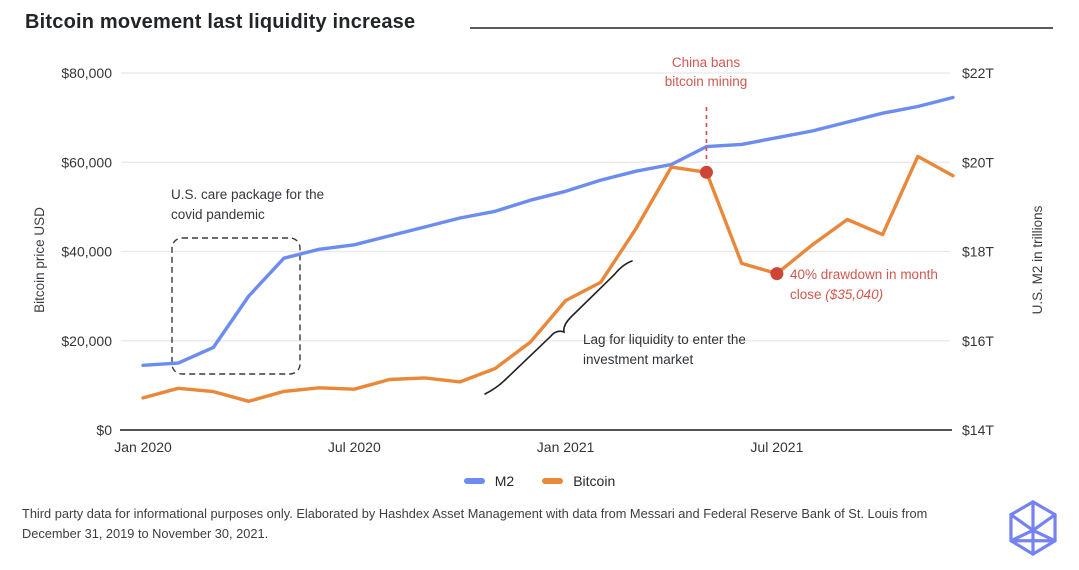  Describe the element at coordinates (86, 162) in the screenshot. I see `left-axis-tick: $60,000` at that location.